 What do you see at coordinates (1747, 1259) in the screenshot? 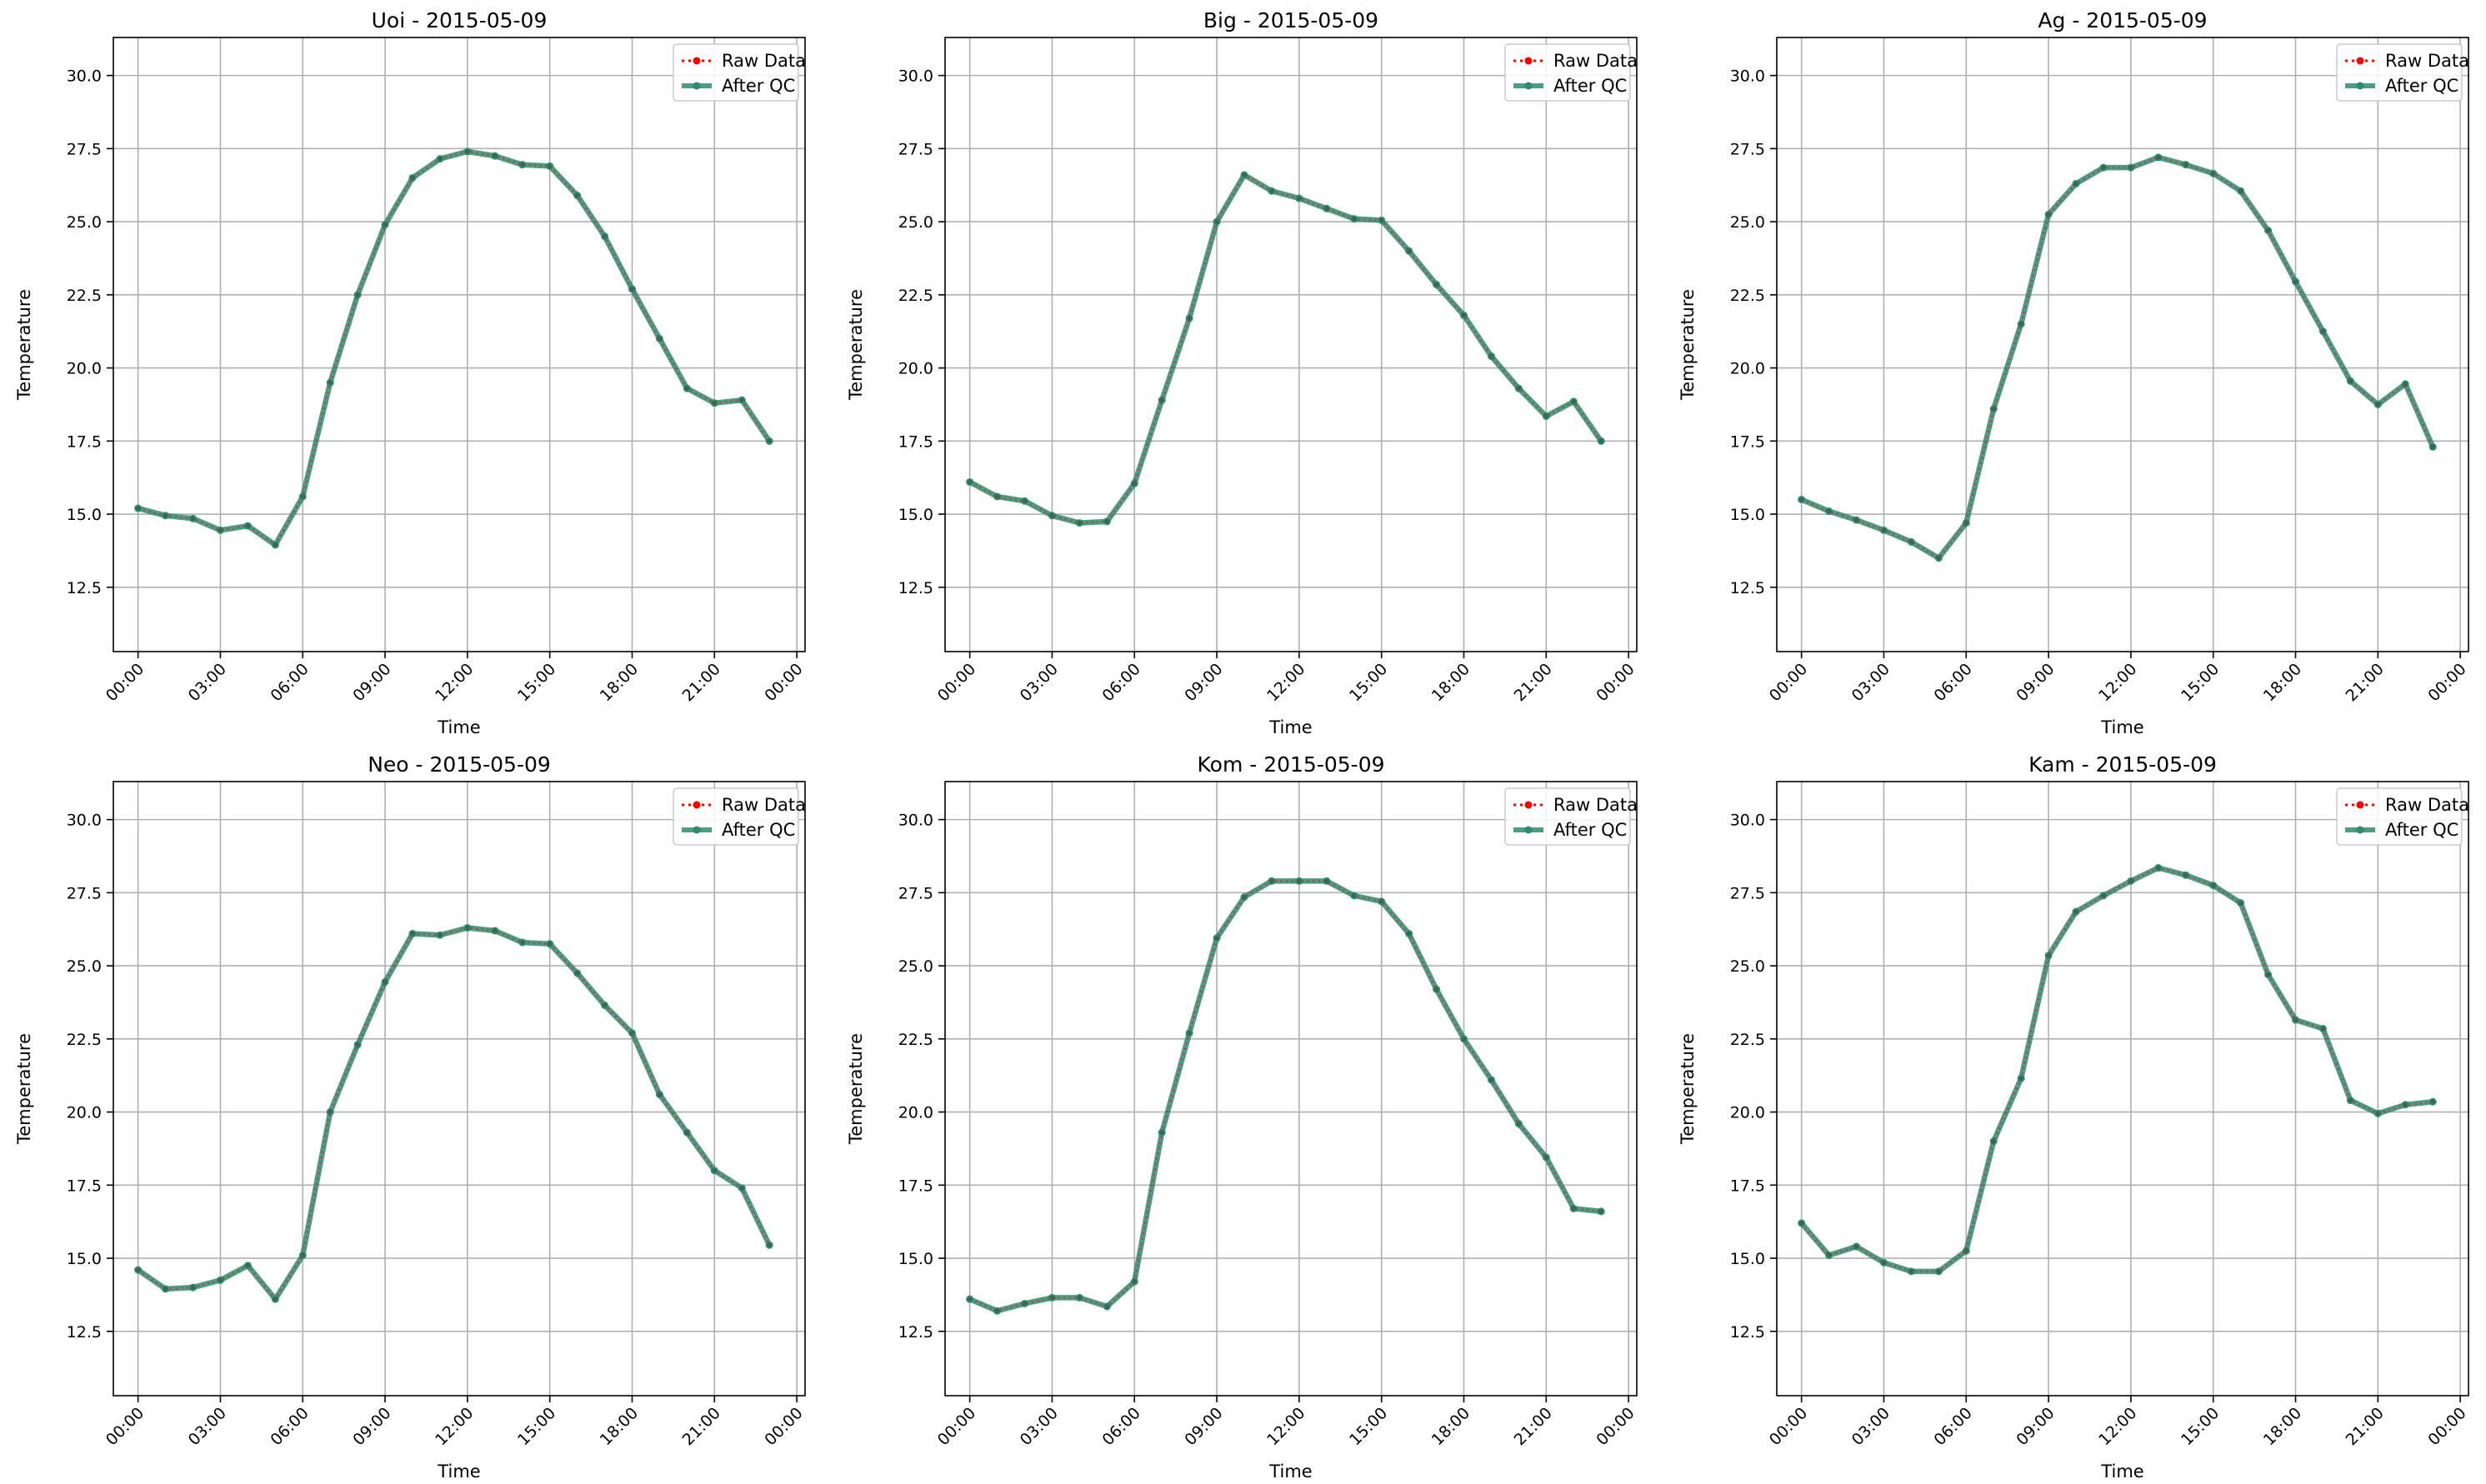
I see `y-tick-label: 15.0` at bounding box center [1747, 1259].